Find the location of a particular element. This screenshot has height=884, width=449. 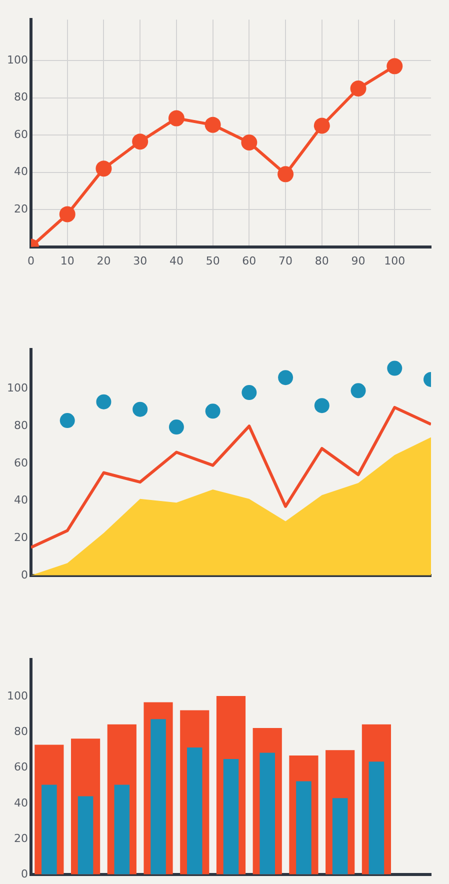

x-tick-label: 70 is located at coordinates (285, 261).